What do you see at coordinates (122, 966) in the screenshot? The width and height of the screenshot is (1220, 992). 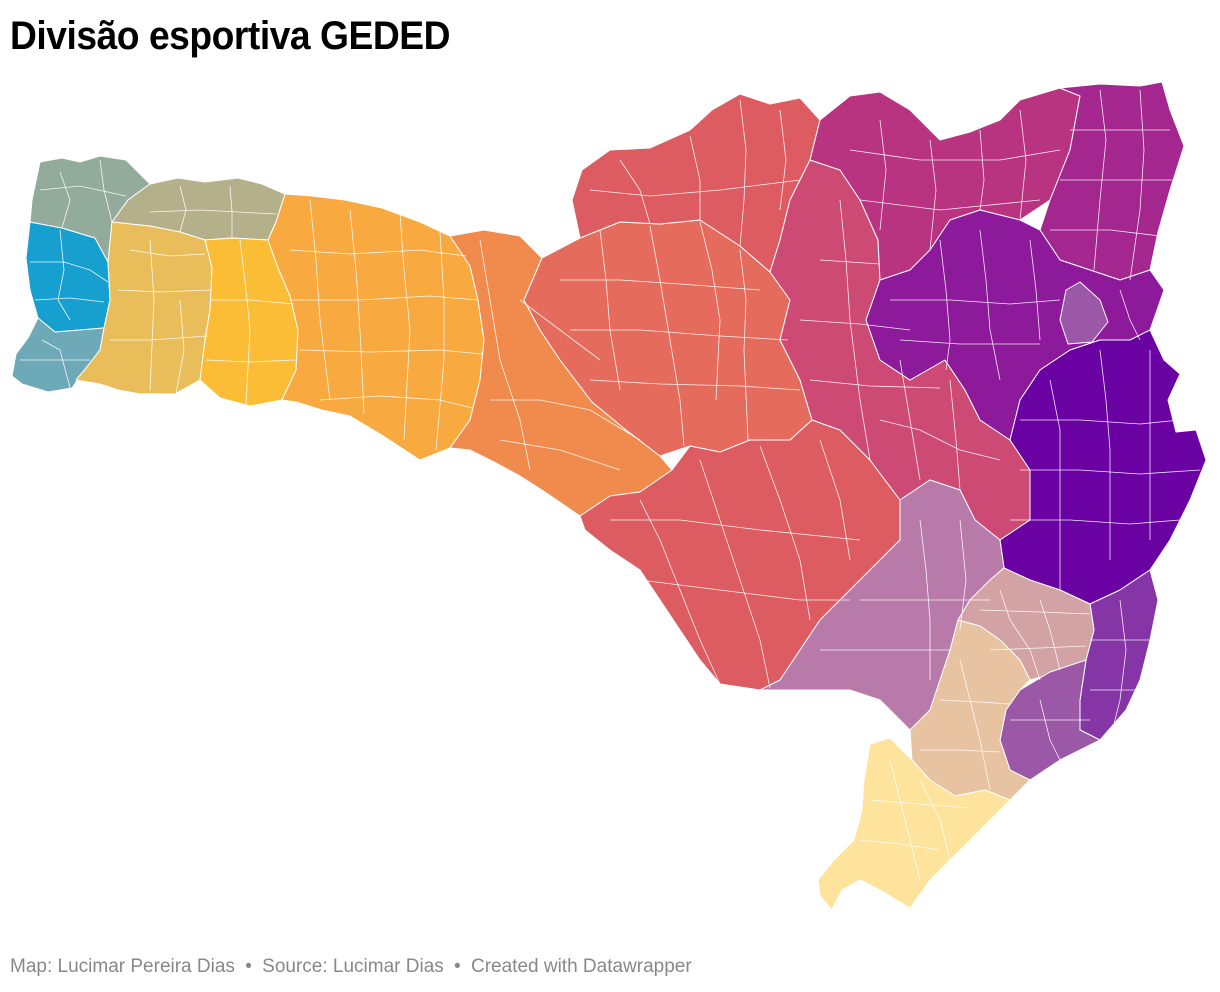 I see `map-credit: Map: Lucimar Pereira Dias` at bounding box center [122, 966].